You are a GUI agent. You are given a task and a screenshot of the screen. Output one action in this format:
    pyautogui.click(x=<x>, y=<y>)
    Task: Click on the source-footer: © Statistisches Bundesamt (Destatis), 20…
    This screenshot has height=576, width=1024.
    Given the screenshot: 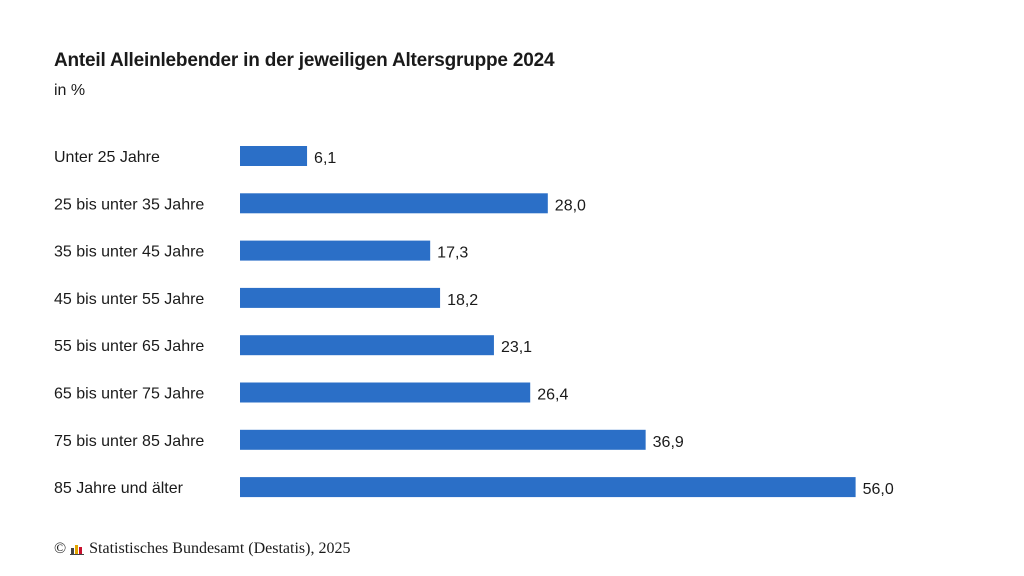 What is the action you would take?
    pyautogui.click(x=202, y=549)
    